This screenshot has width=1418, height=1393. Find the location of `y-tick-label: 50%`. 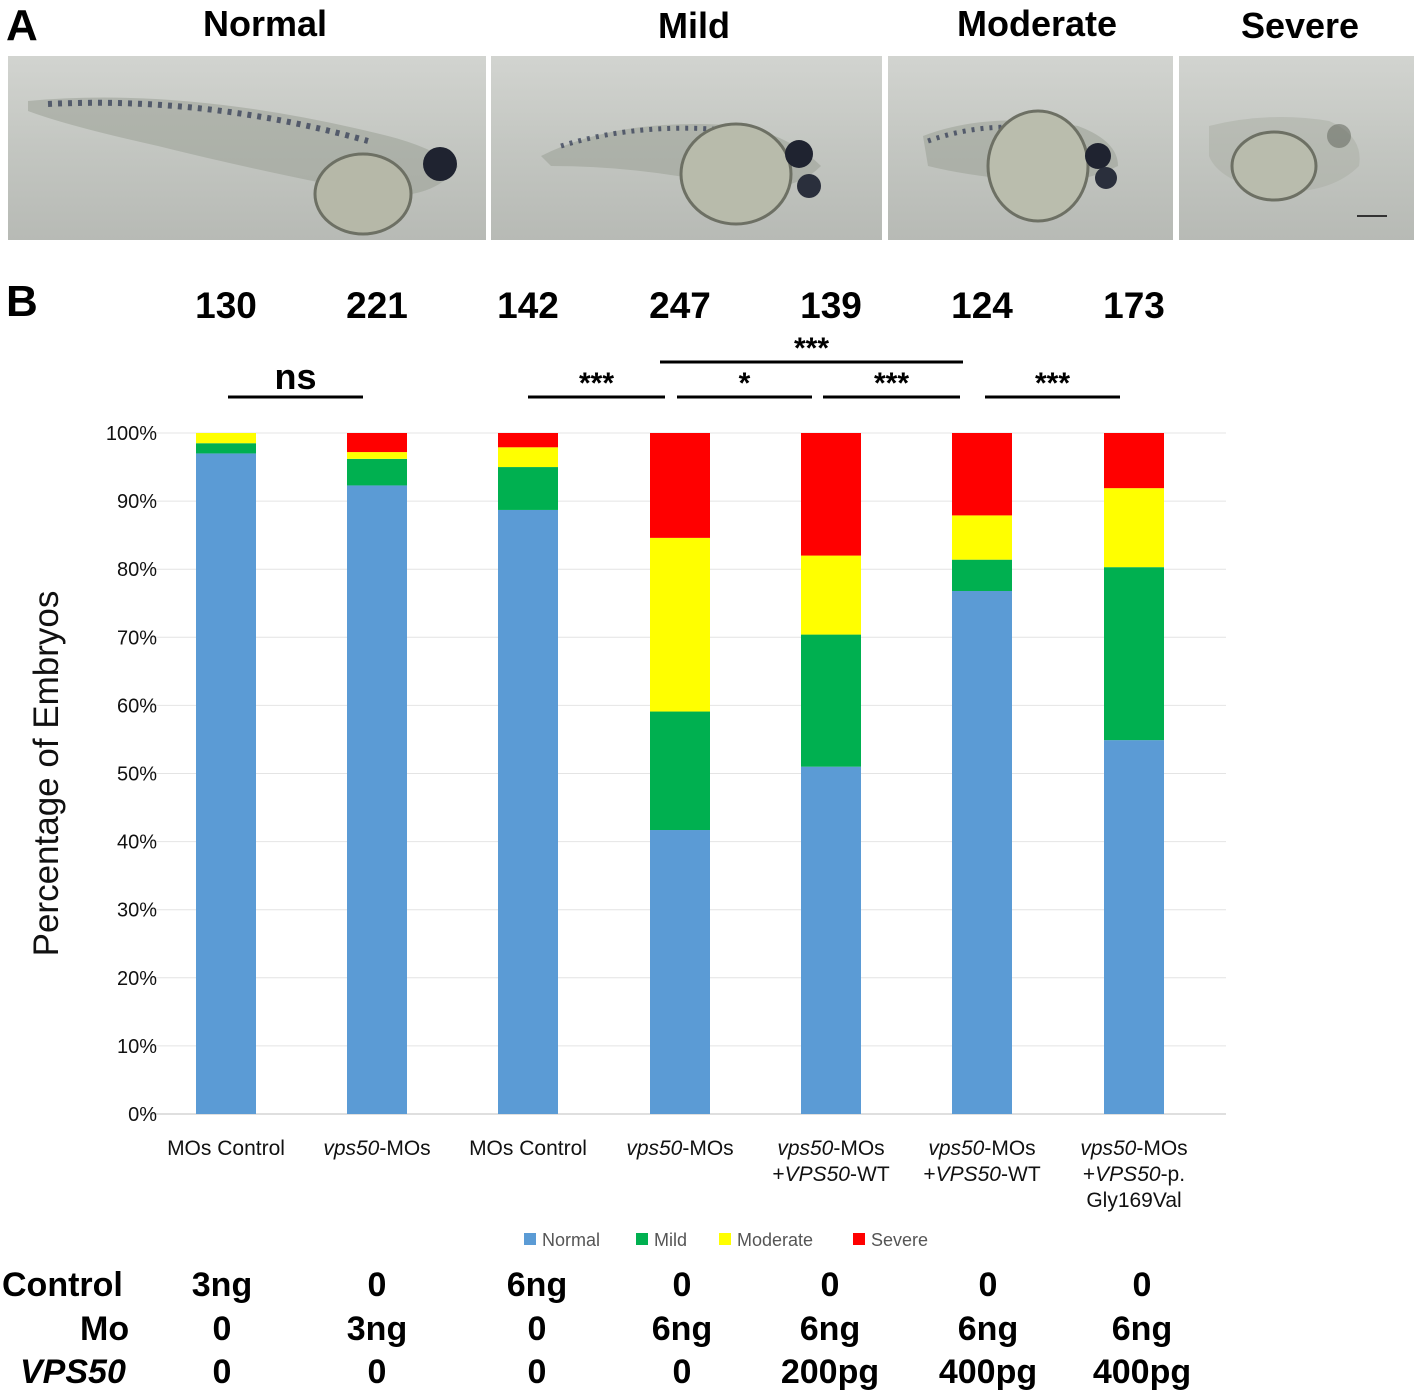

y-tick-label: 50% is located at coordinates (137, 775).